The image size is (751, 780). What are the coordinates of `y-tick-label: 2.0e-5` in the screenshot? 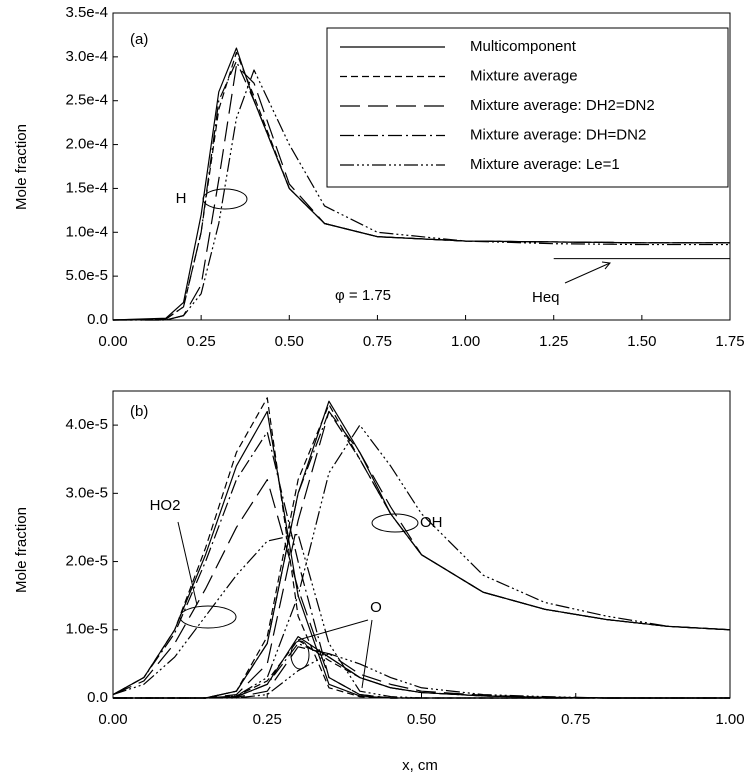 It's located at (86, 561).